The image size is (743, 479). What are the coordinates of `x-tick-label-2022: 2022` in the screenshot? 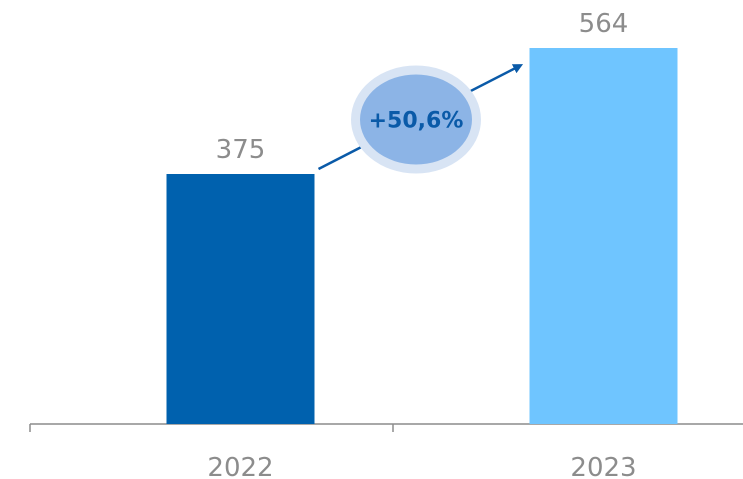 It's located at (240, 466).